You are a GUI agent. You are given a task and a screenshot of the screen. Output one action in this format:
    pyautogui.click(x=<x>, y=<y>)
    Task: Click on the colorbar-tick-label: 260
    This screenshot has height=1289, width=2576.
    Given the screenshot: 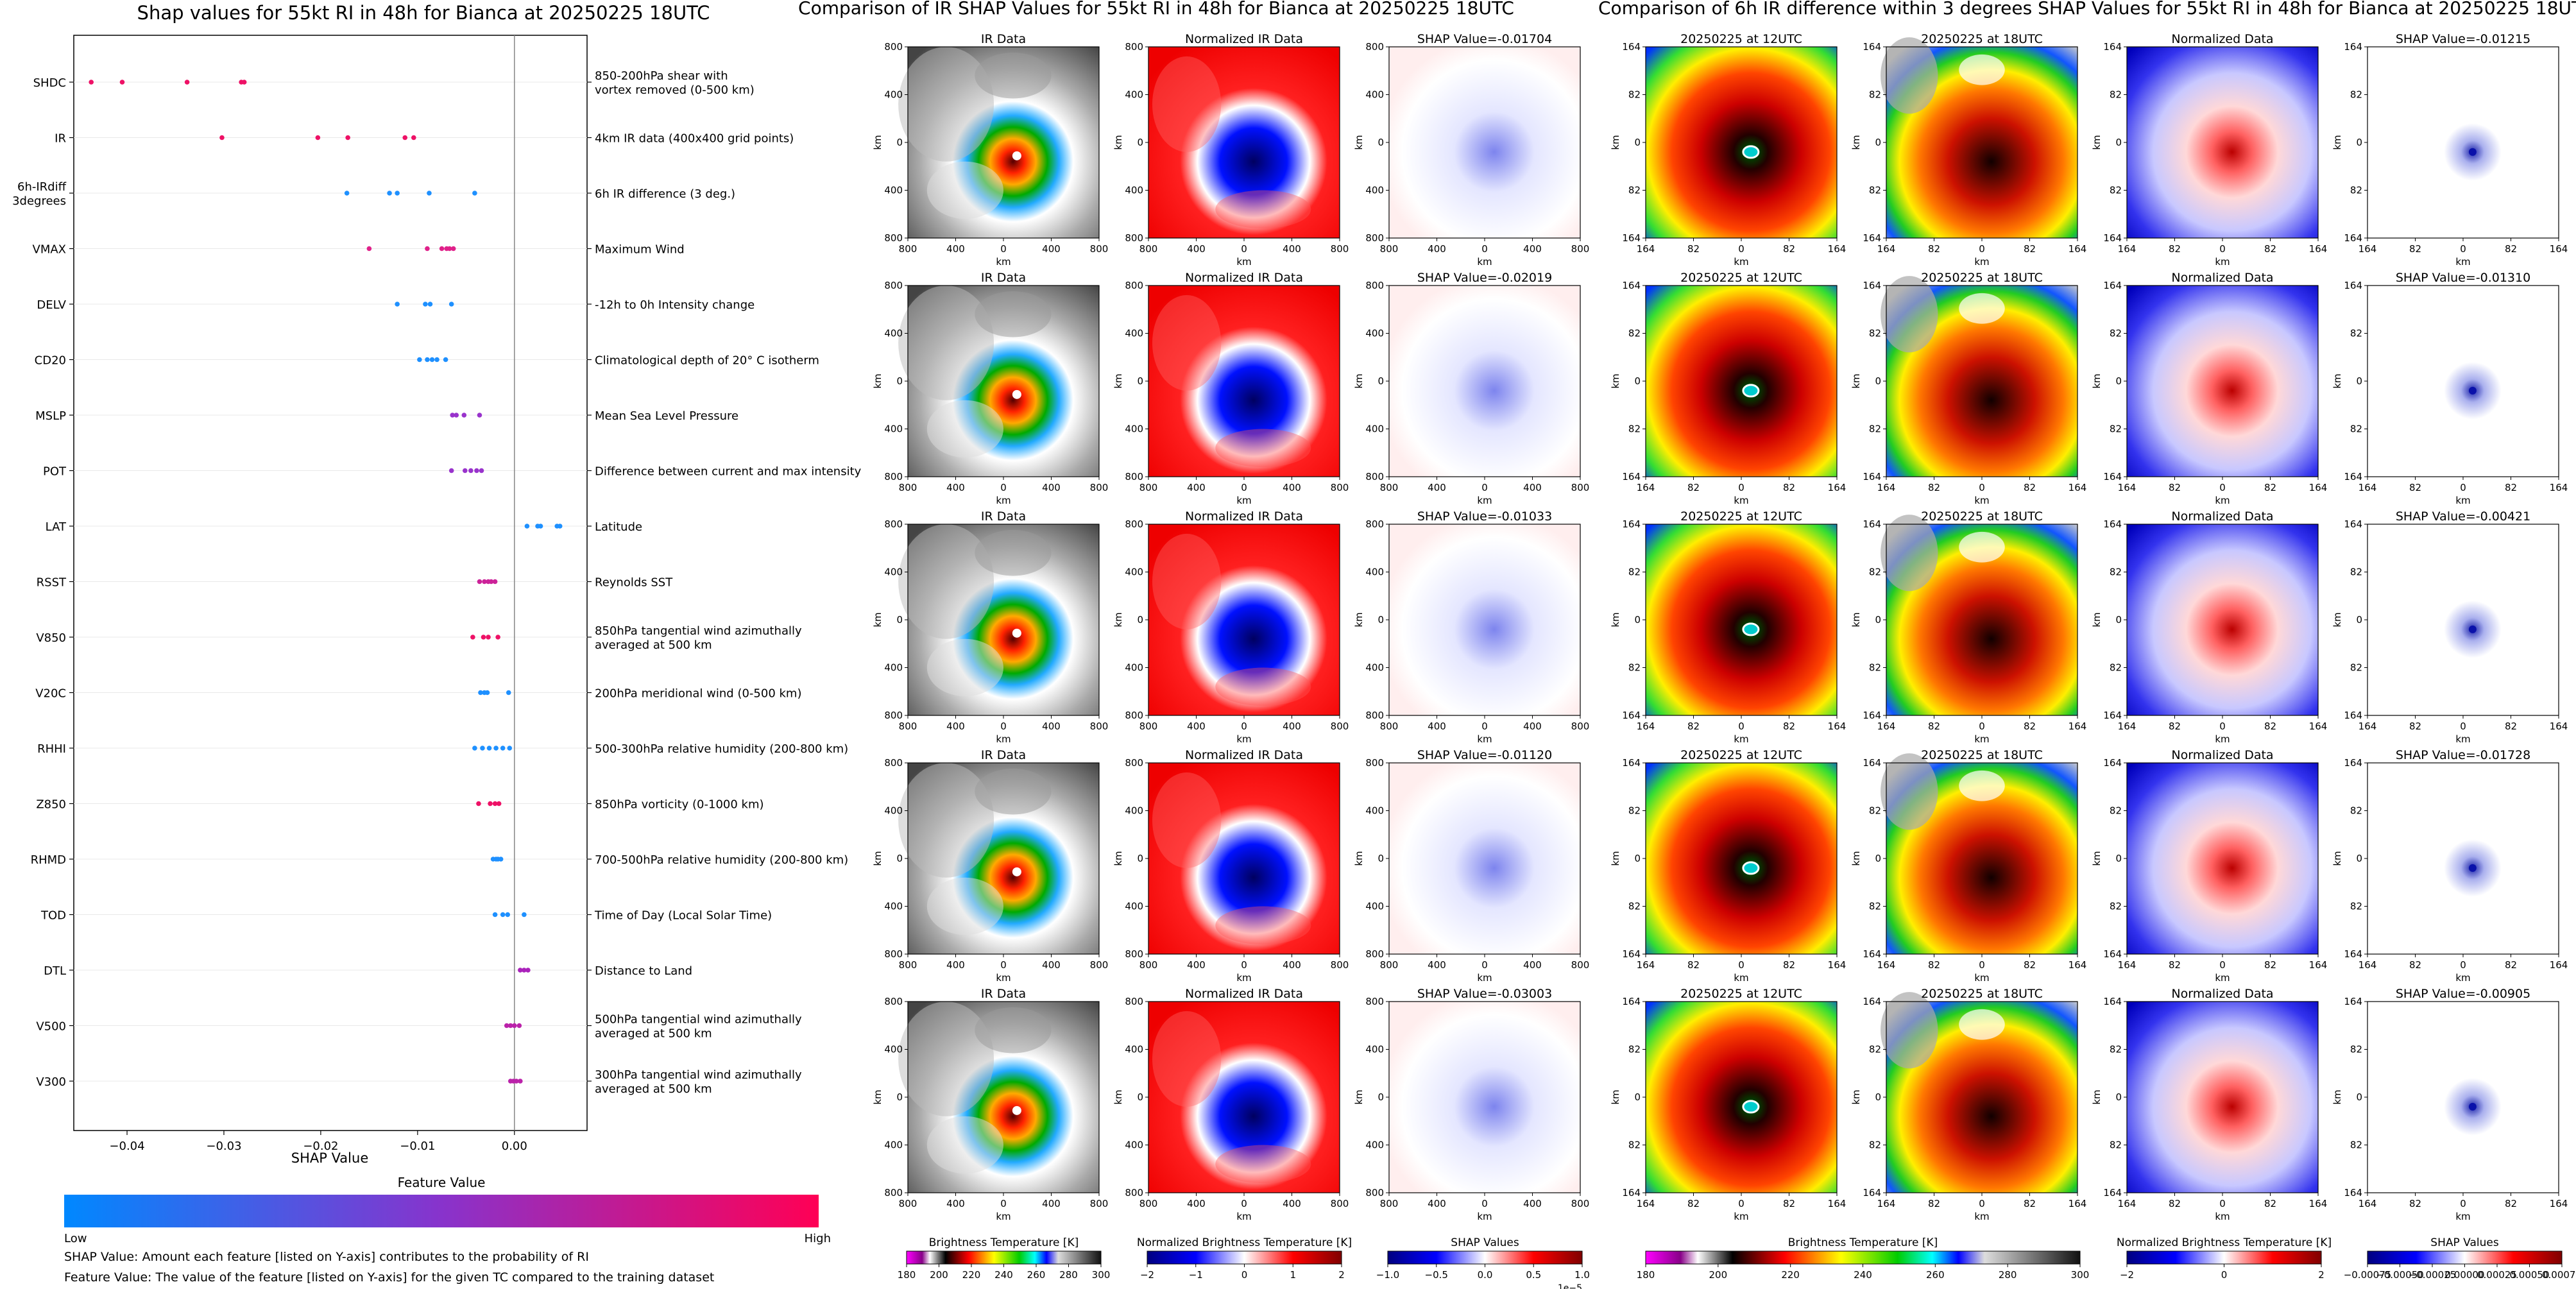 What is the action you would take?
    pyautogui.click(x=1935, y=1275)
    